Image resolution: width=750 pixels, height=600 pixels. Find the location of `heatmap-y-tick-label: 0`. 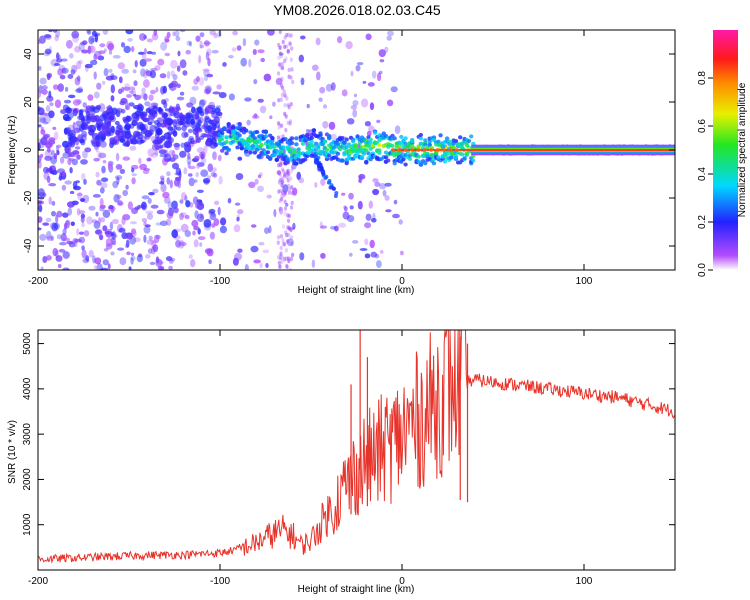

heatmap-y-tick-label: 0 is located at coordinates (28, 150).